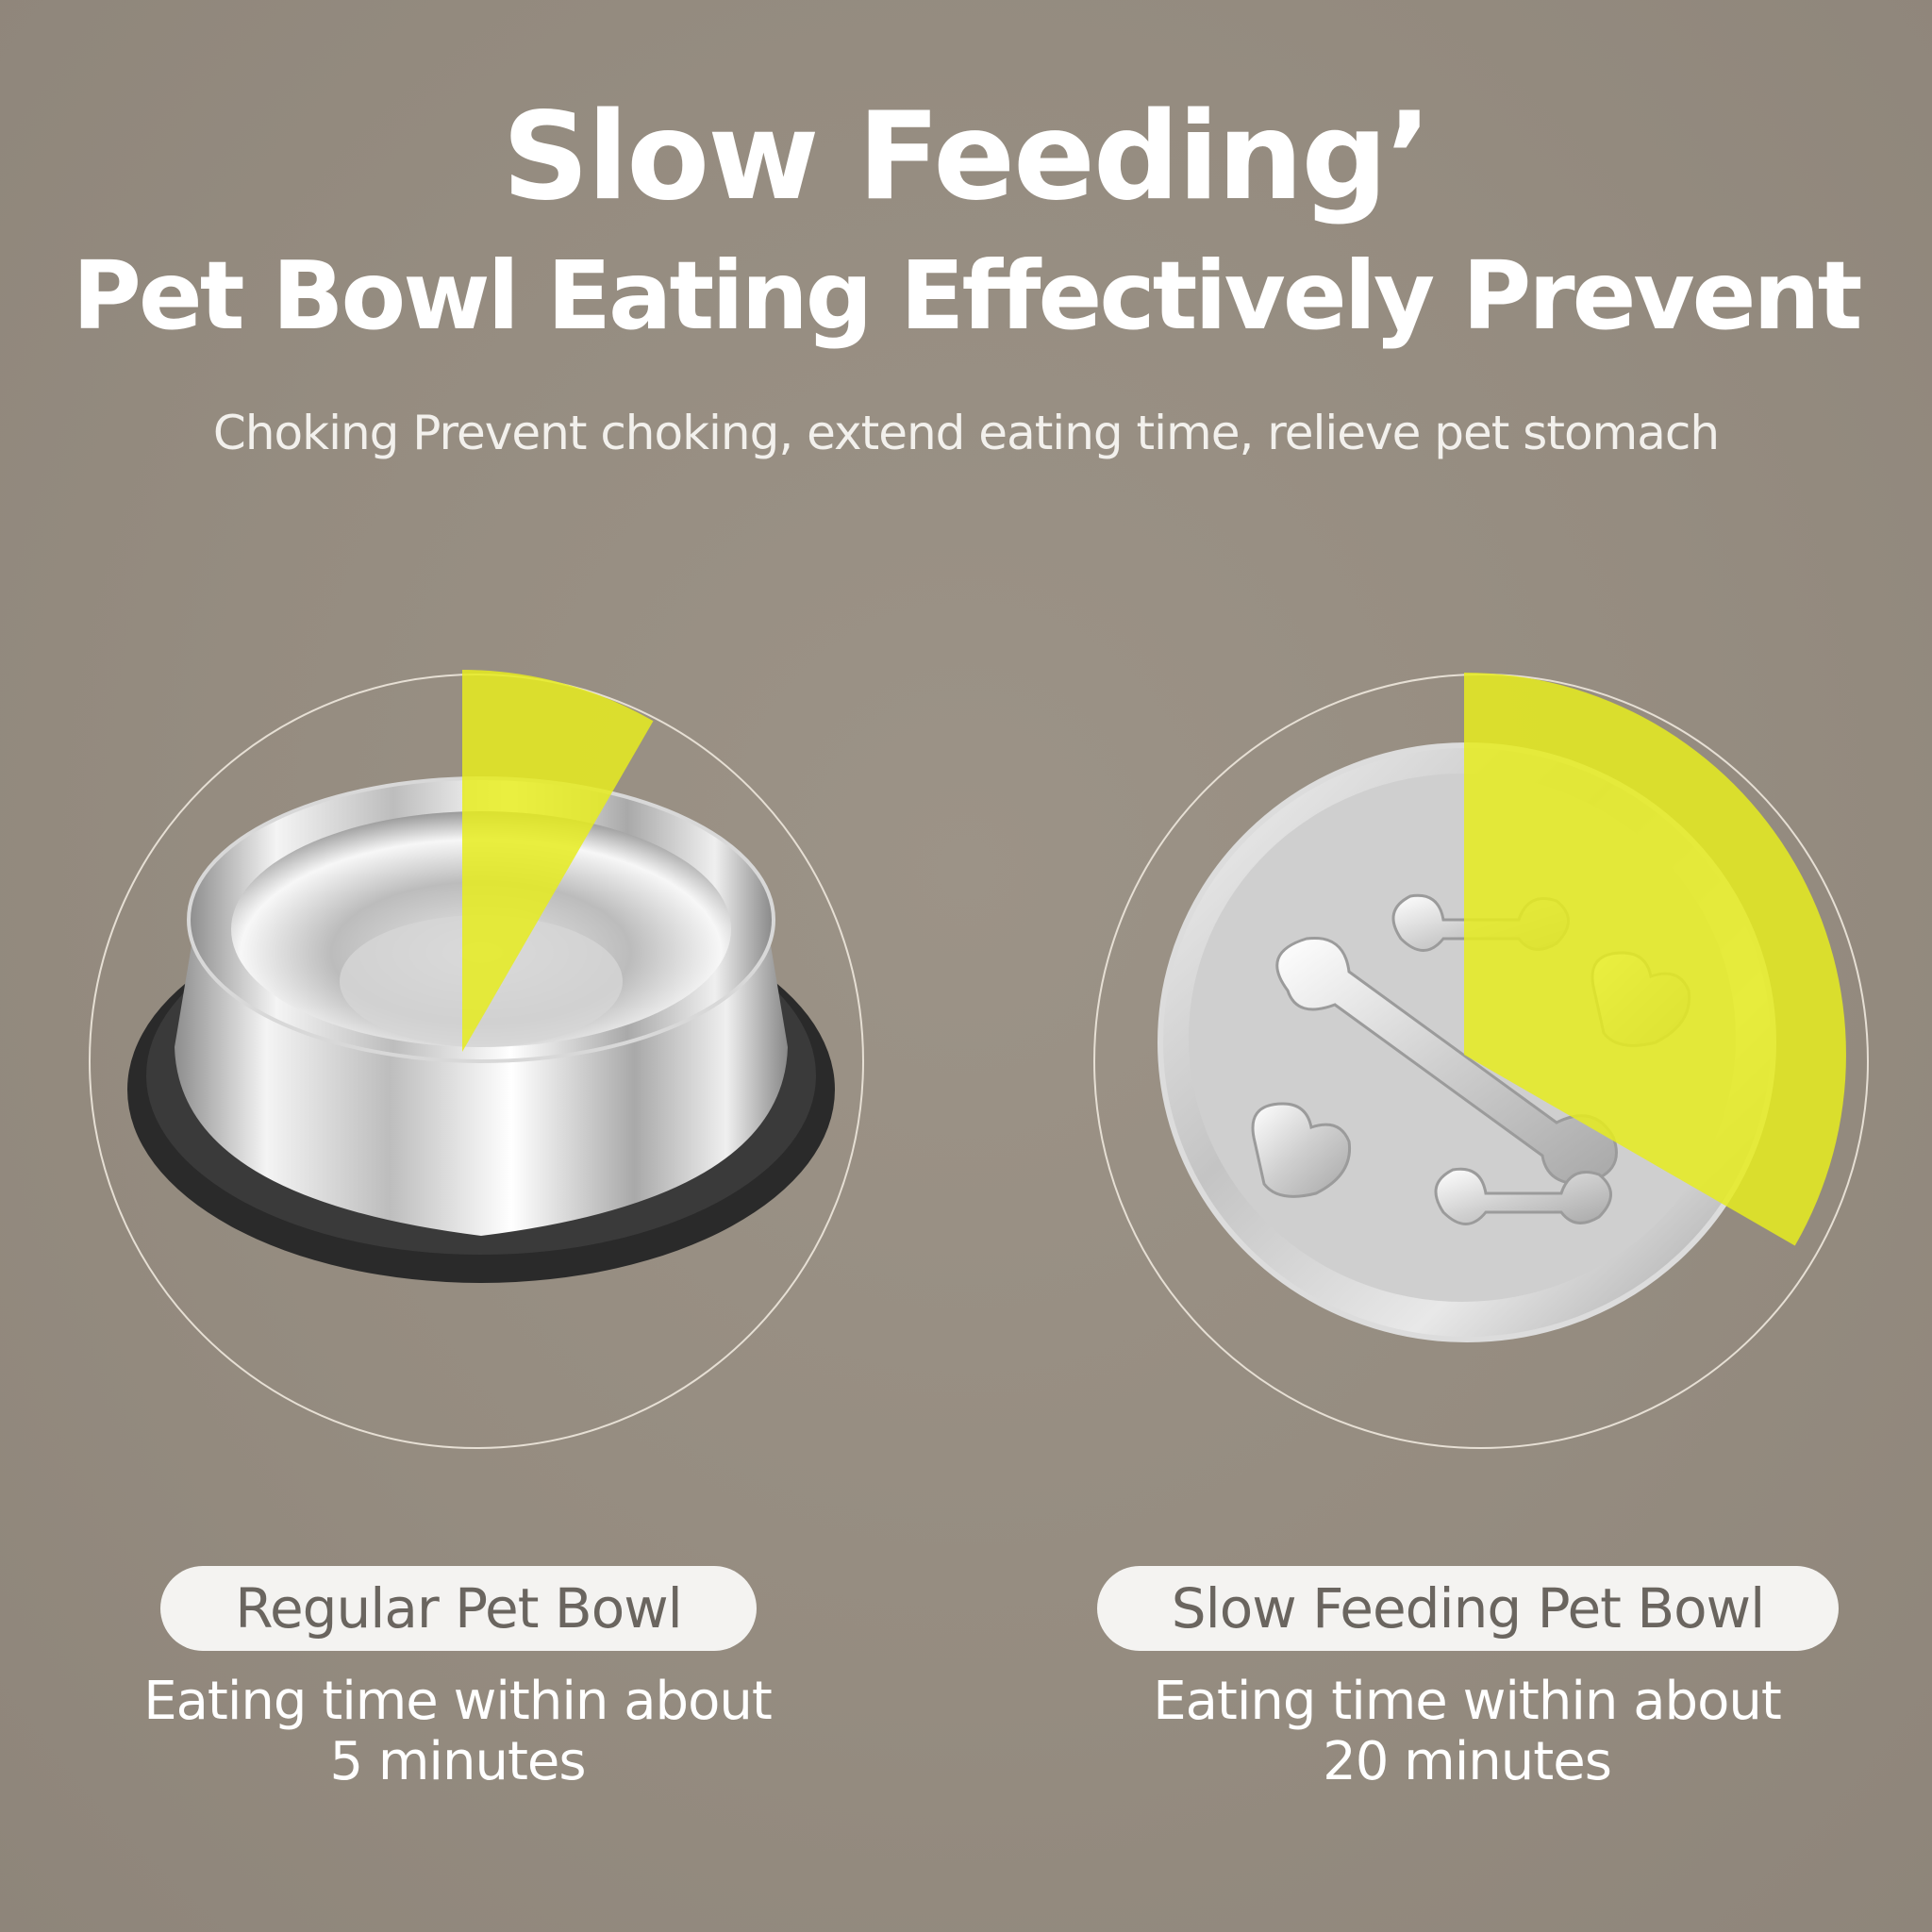 This screenshot has height=1932, width=1932. Describe the element at coordinates (1655, 959) in the screenshot. I see `time-wedge-20min` at that location.